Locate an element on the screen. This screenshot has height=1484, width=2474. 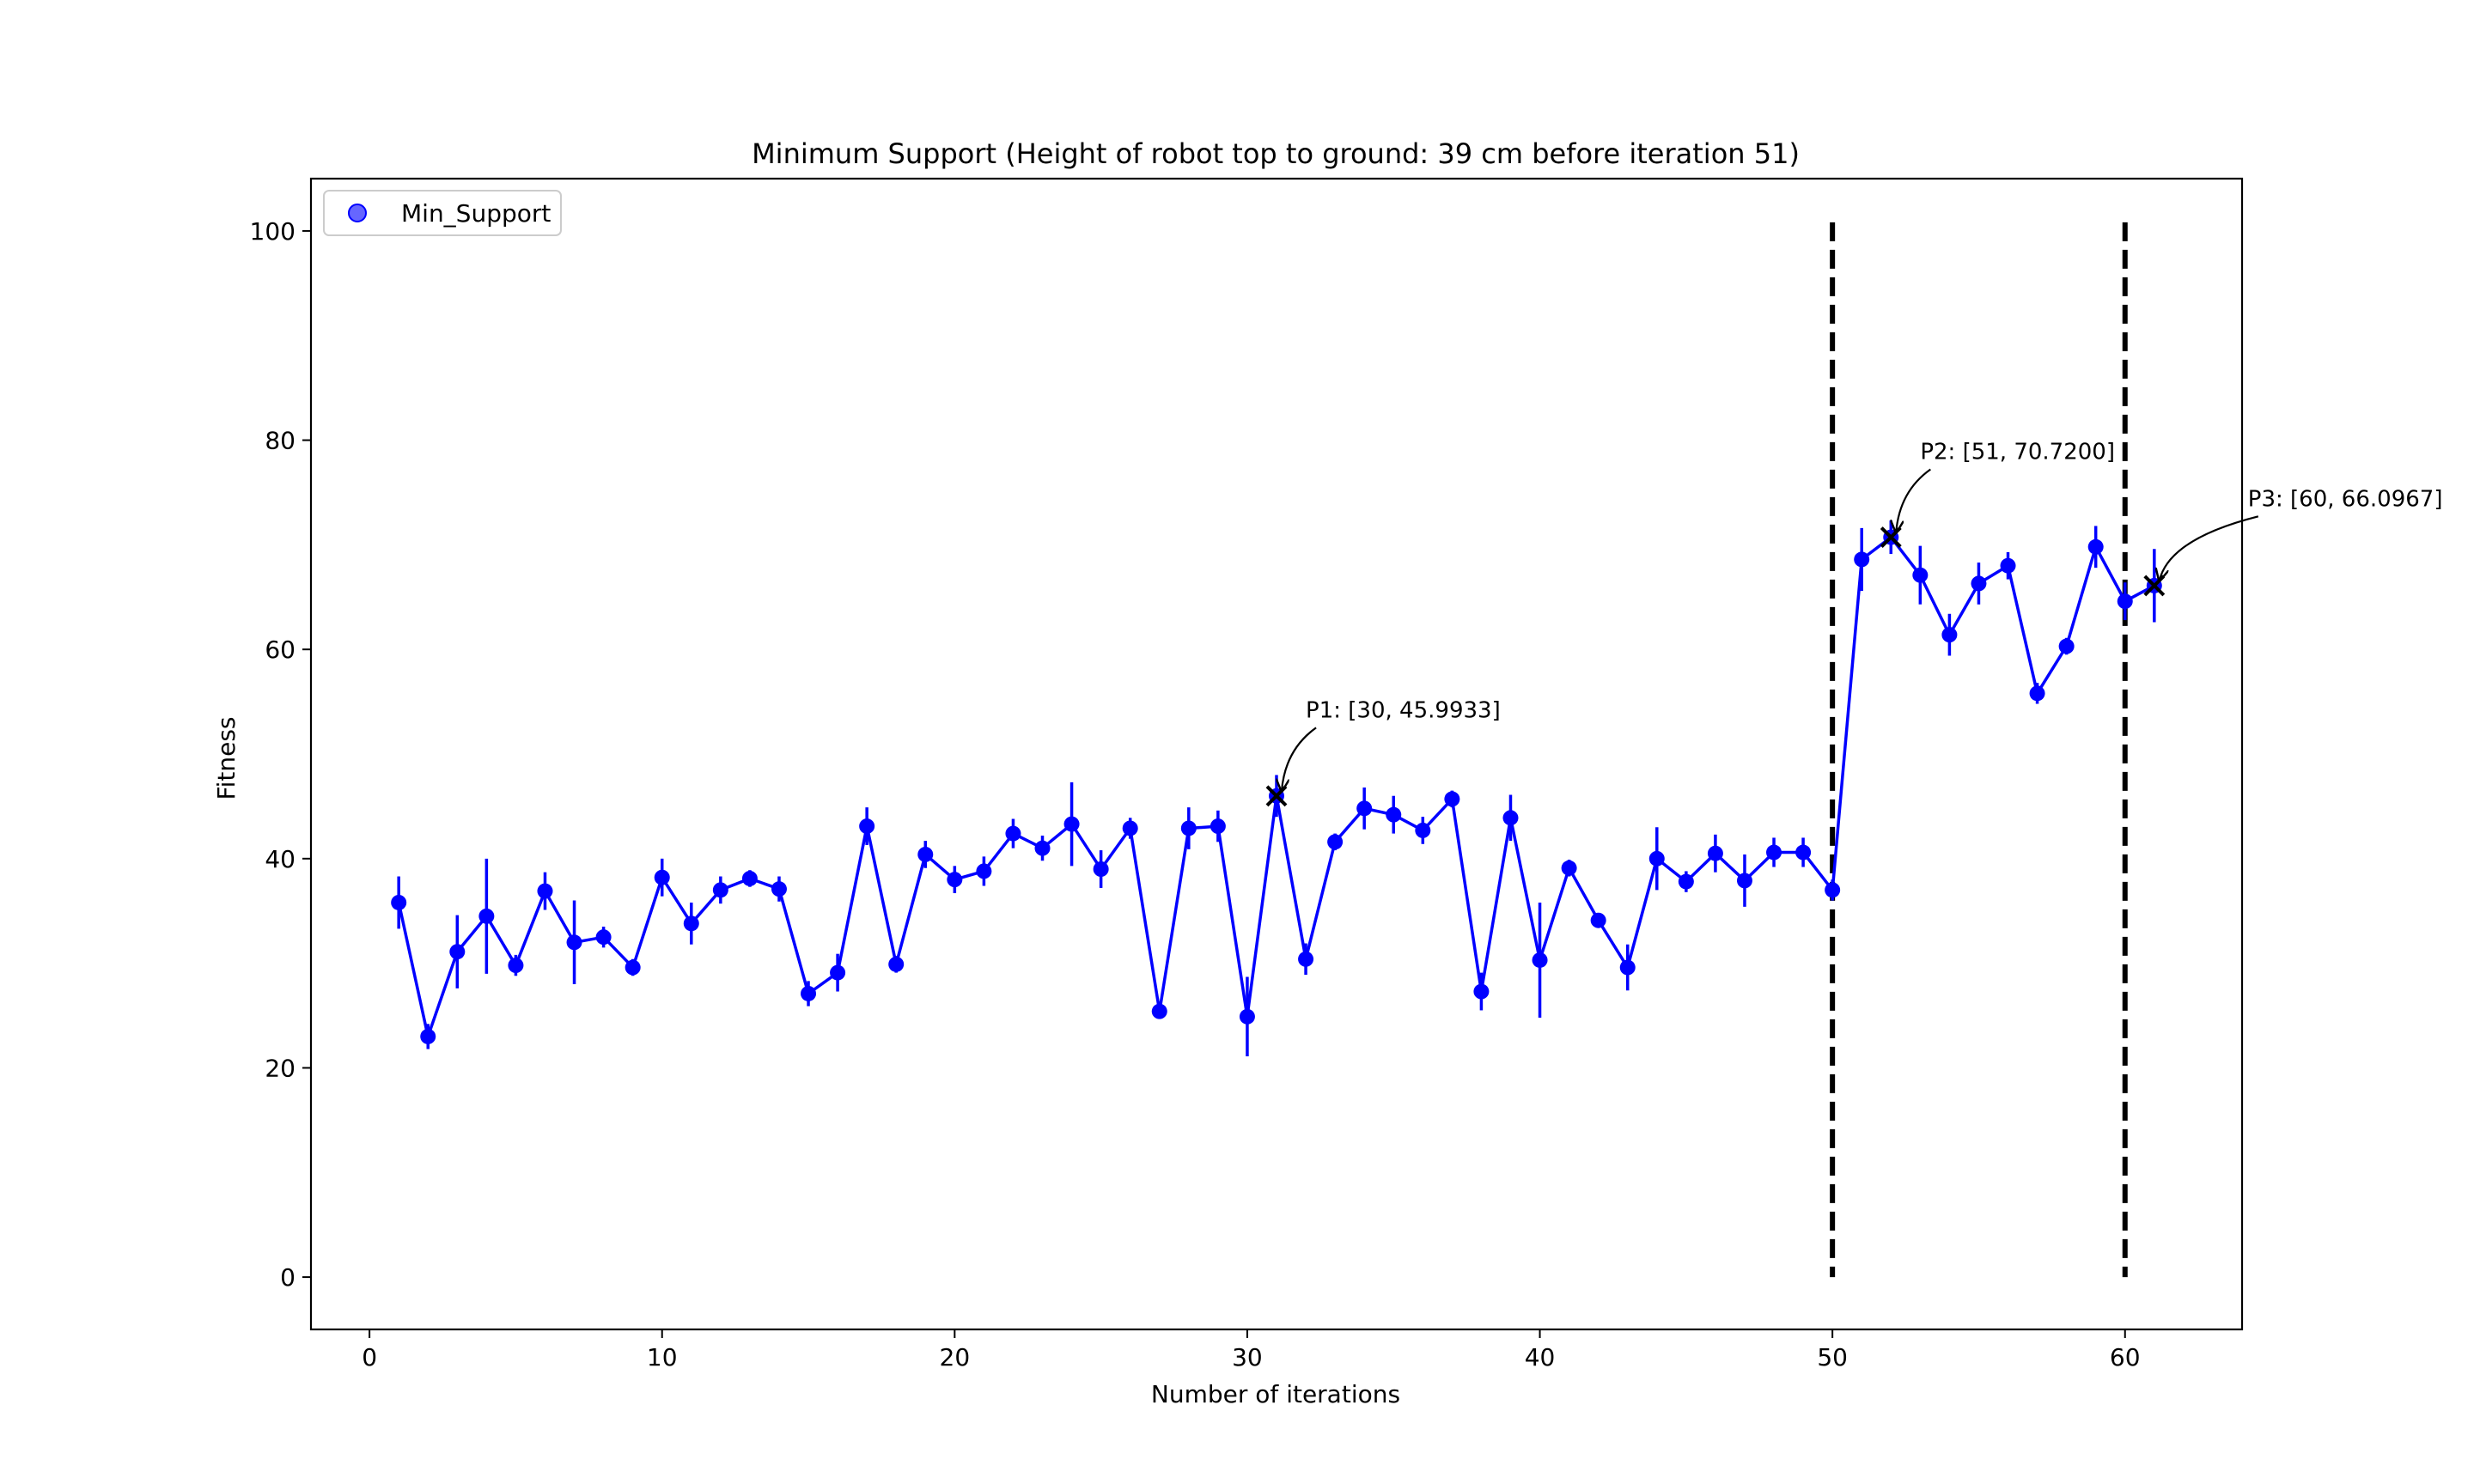
y-tick-label: 40 is located at coordinates (280, 859).